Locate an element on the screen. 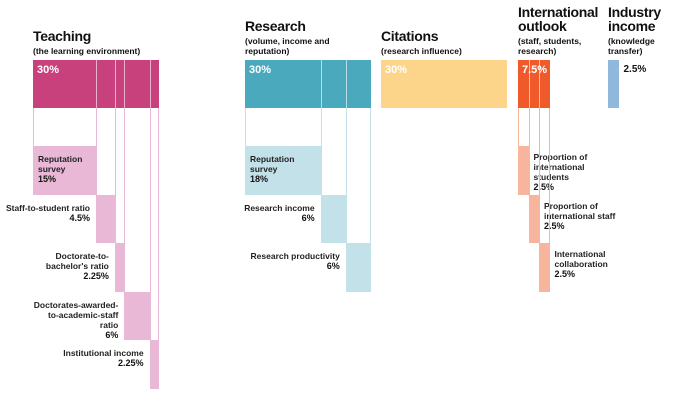  pillar-title: Industry income is located at coordinates (634, 19).